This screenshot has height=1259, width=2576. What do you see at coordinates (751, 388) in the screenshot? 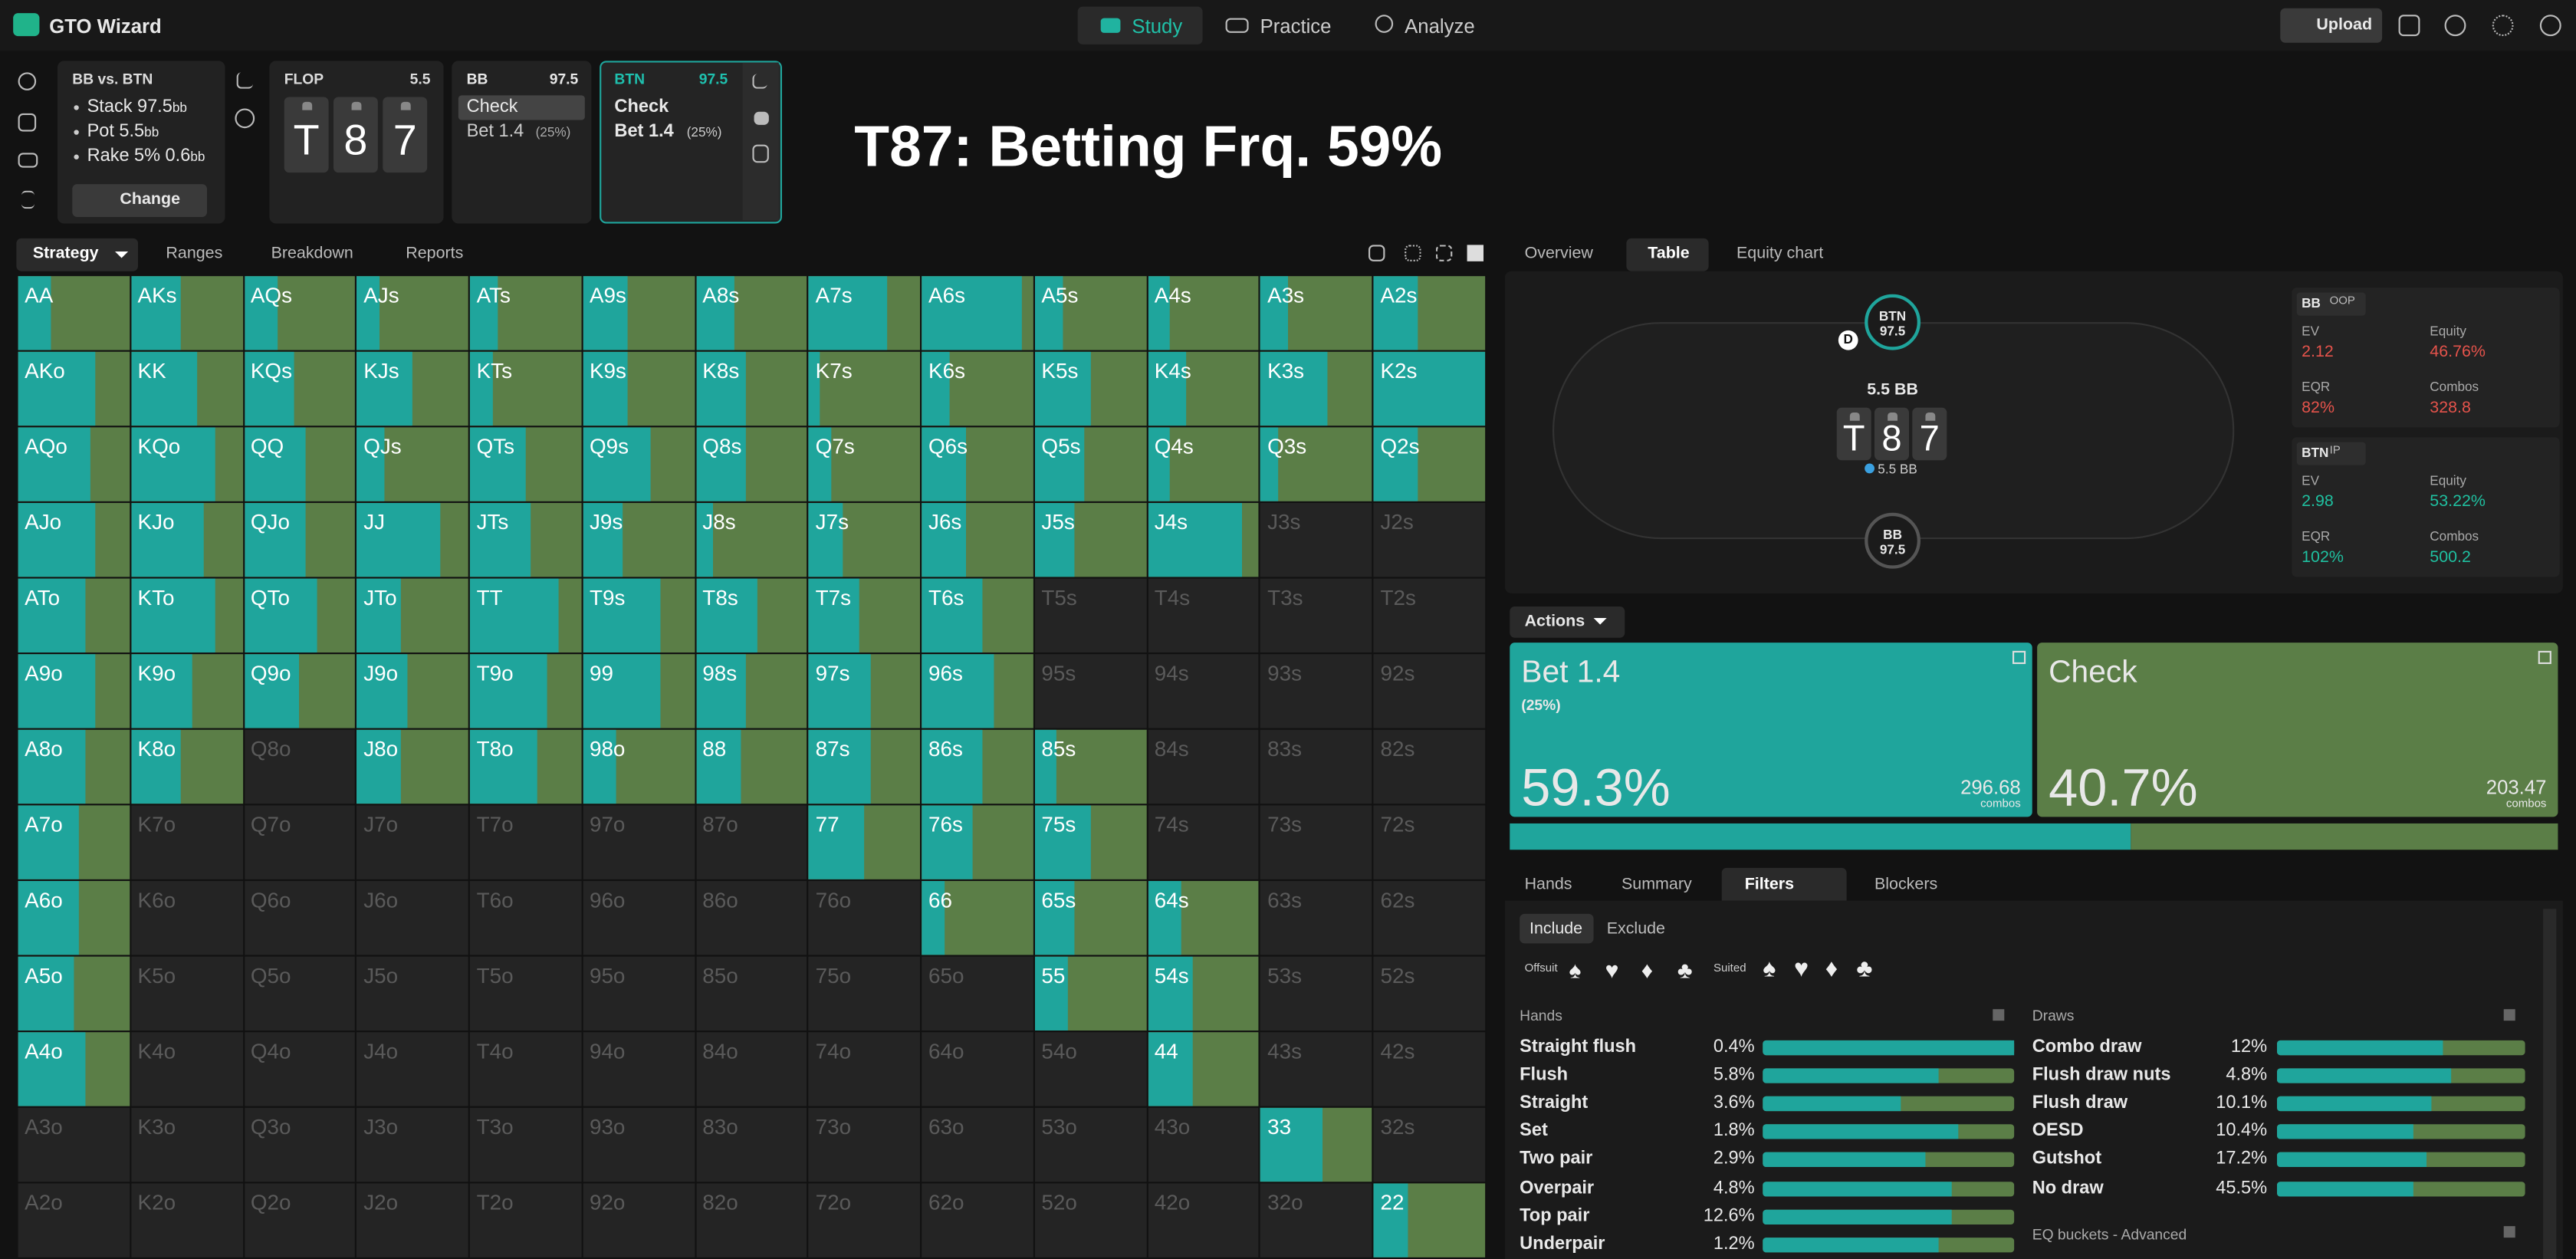
I see `hand-cell: K8s` at bounding box center [751, 388].